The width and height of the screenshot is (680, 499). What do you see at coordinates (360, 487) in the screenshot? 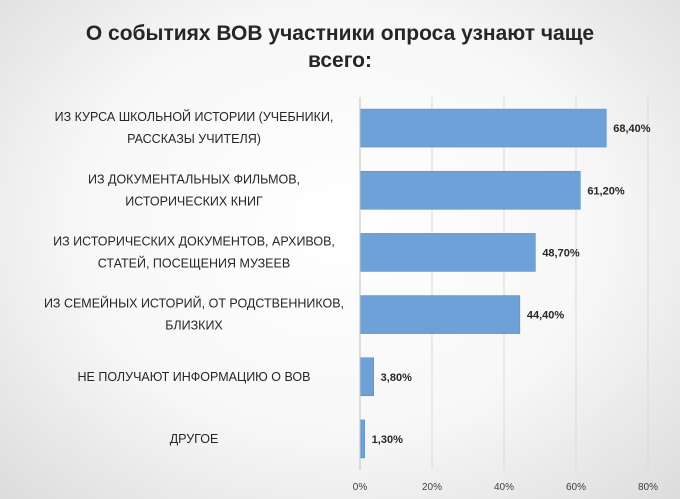
I see `x-tick-label: 0%` at bounding box center [360, 487].